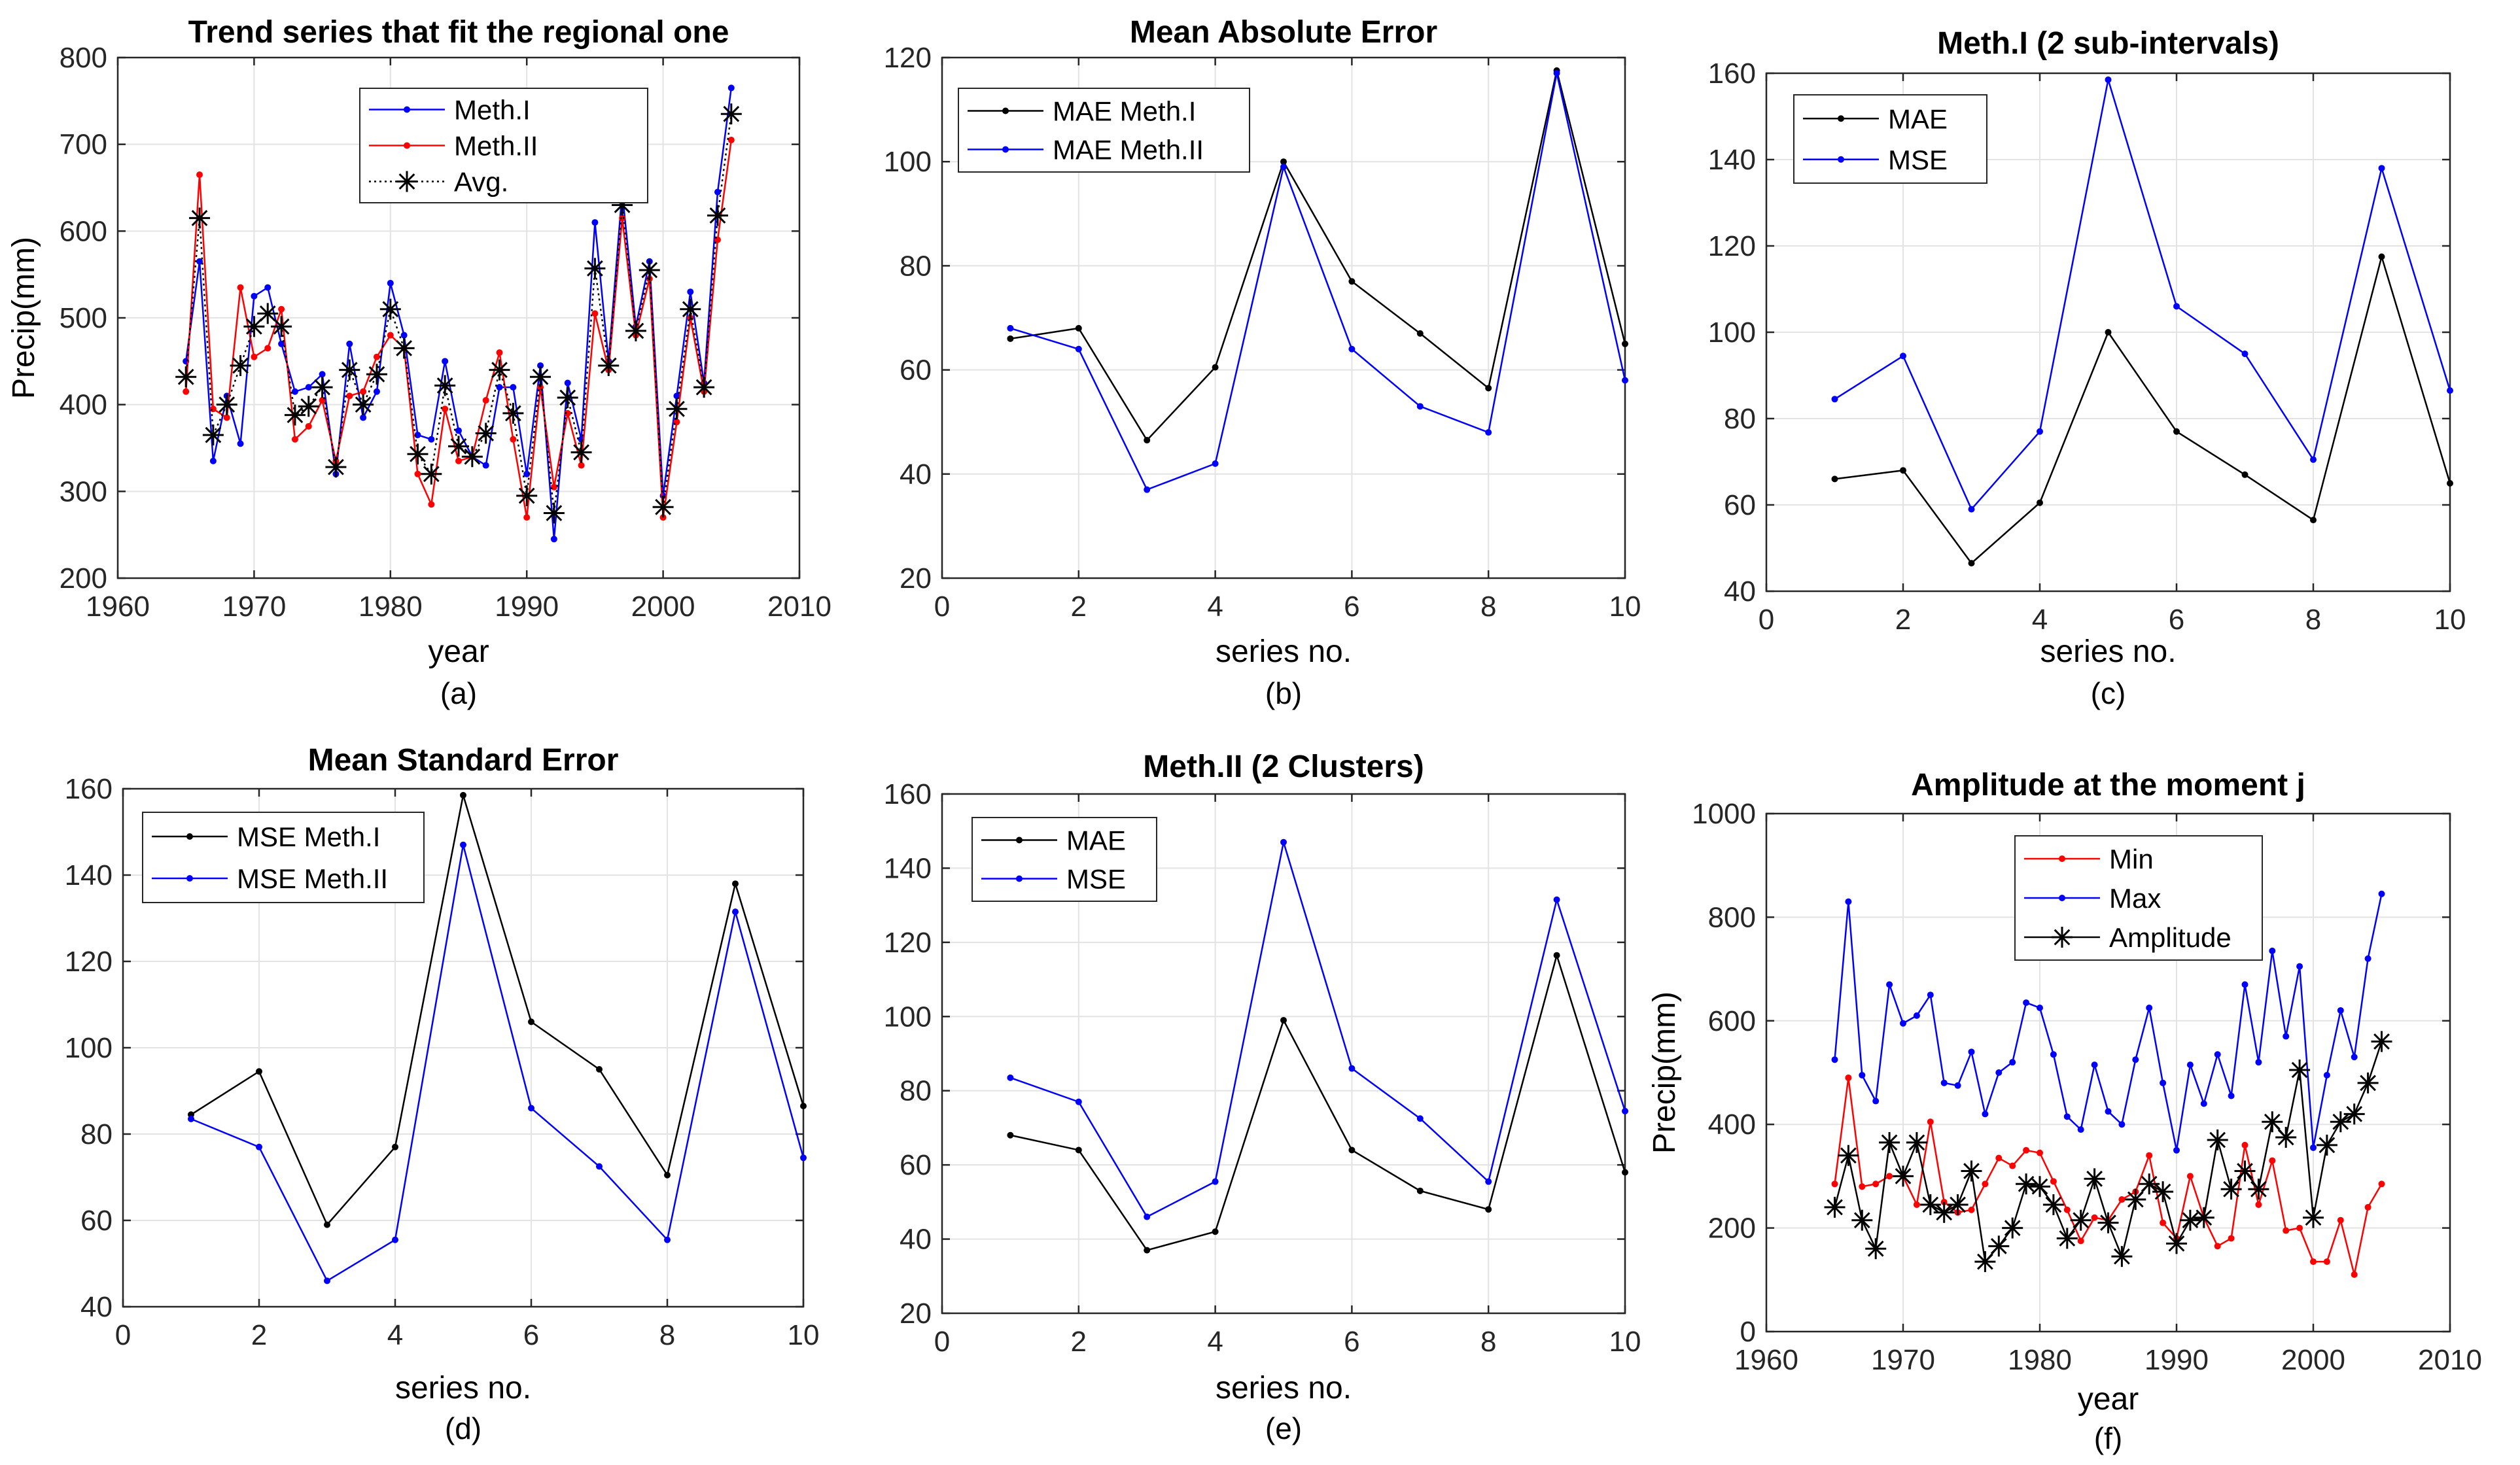 The width and height of the screenshot is (2520, 1465). What do you see at coordinates (123, 1335) in the screenshot?
I see `x-tick-label: 0` at bounding box center [123, 1335].